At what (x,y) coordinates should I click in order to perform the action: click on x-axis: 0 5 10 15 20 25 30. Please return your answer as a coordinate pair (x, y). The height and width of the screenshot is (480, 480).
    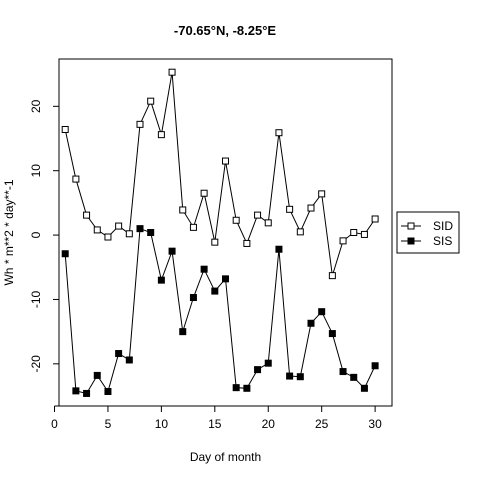
    Looking at the image, I should click on (216, 418).